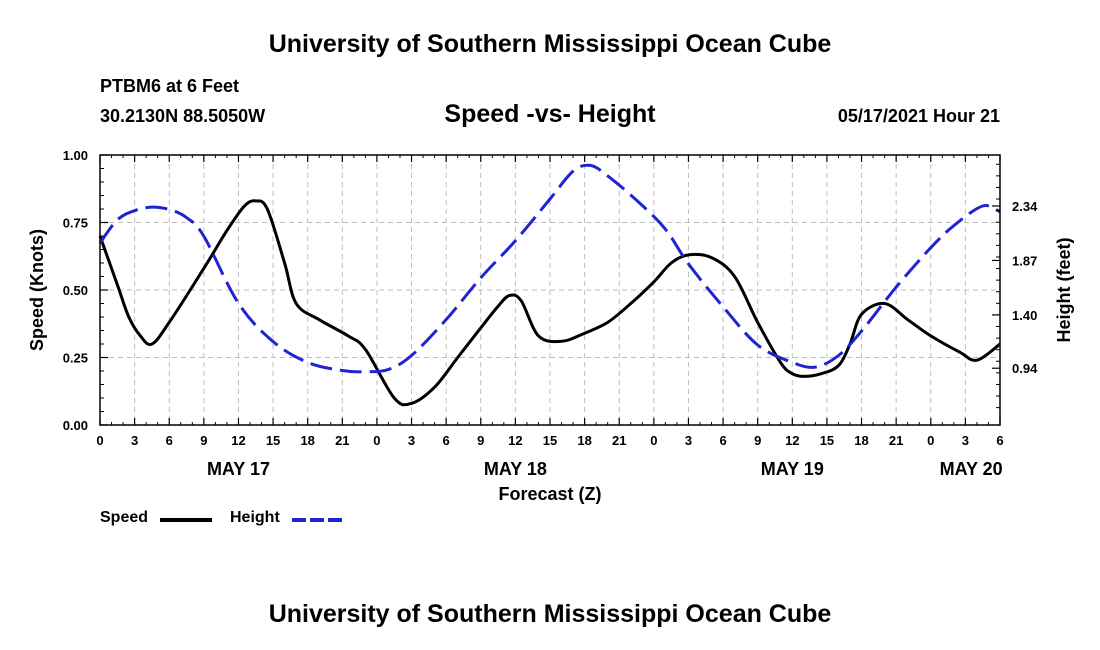  Describe the element at coordinates (515, 469) in the screenshot. I see `date-label: MAY 18` at that location.